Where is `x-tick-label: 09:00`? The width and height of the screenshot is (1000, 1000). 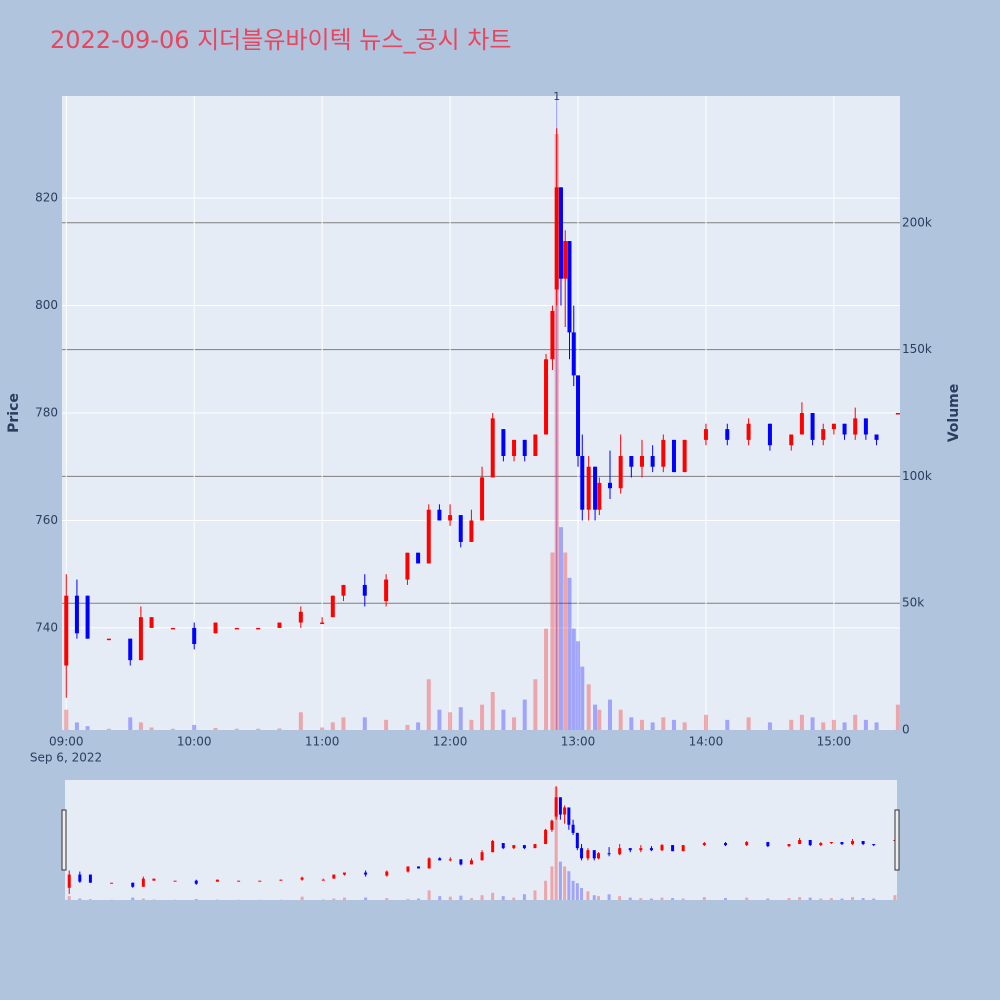 x-tick-label: 09:00 is located at coordinates (66, 742).